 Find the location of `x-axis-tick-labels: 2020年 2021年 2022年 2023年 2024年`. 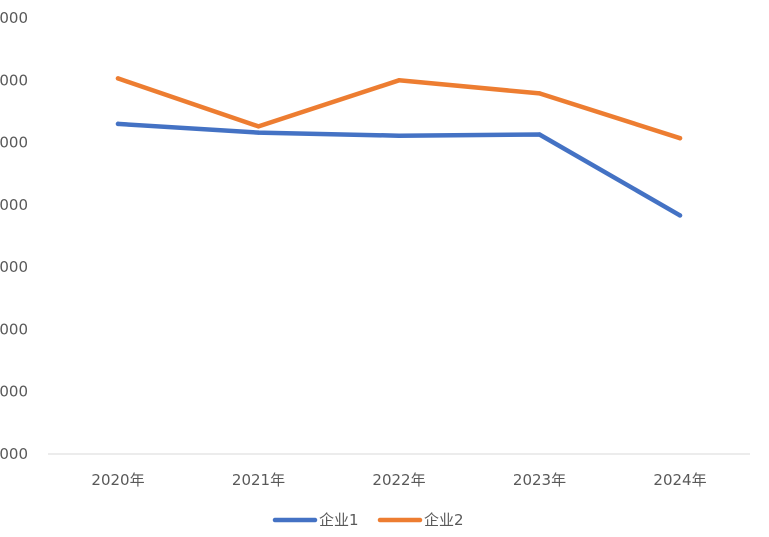

x-axis-tick-labels: 2020年 2021年 2022年 2023年 2024年 is located at coordinates (398, 480).